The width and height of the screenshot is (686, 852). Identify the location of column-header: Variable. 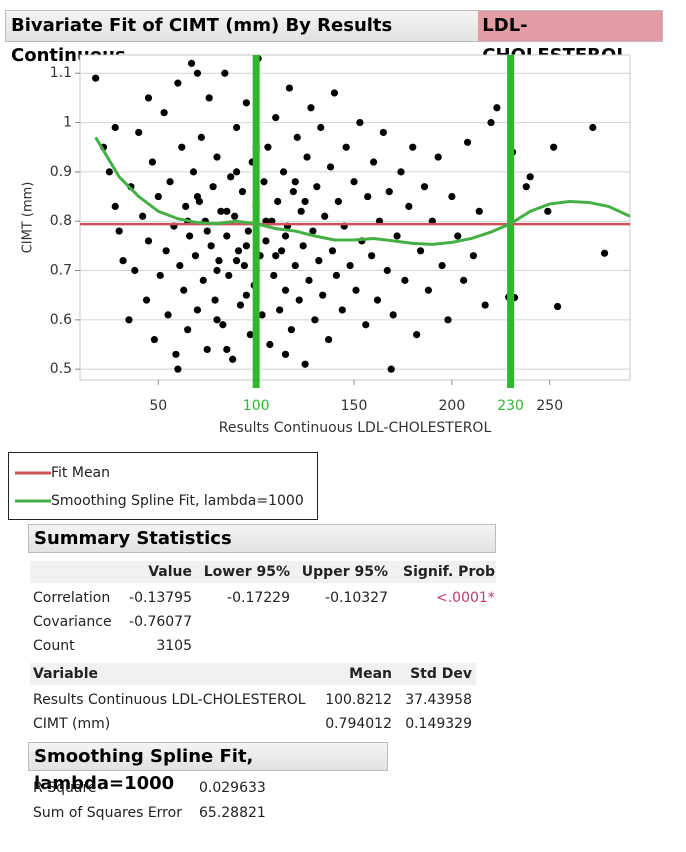
(65, 674).